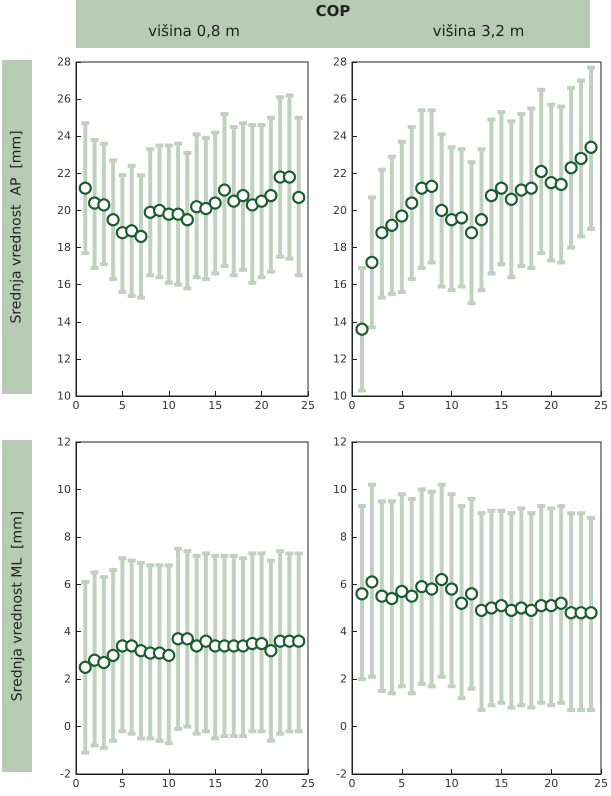  I want to click on y-tick-label: 22, so click(340, 173).